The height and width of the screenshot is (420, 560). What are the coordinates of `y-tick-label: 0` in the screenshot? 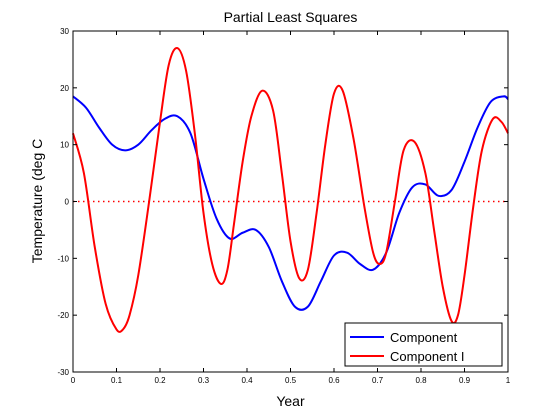 It's located at (67, 202).